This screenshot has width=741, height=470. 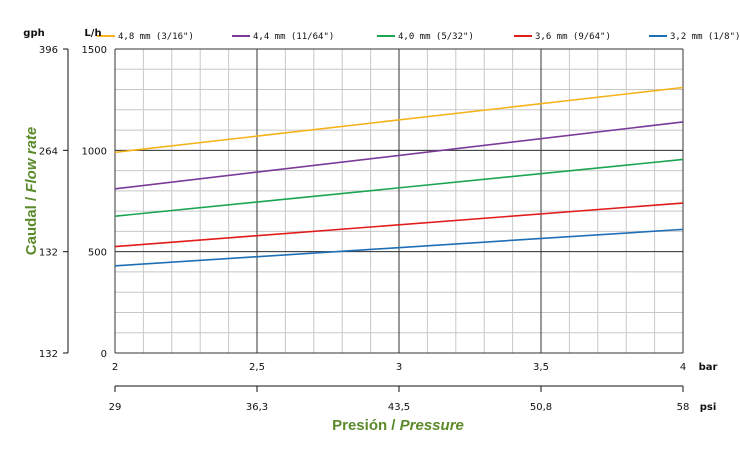 What do you see at coordinates (94, 151) in the screenshot?
I see `y-tick-label: 1000` at bounding box center [94, 151].